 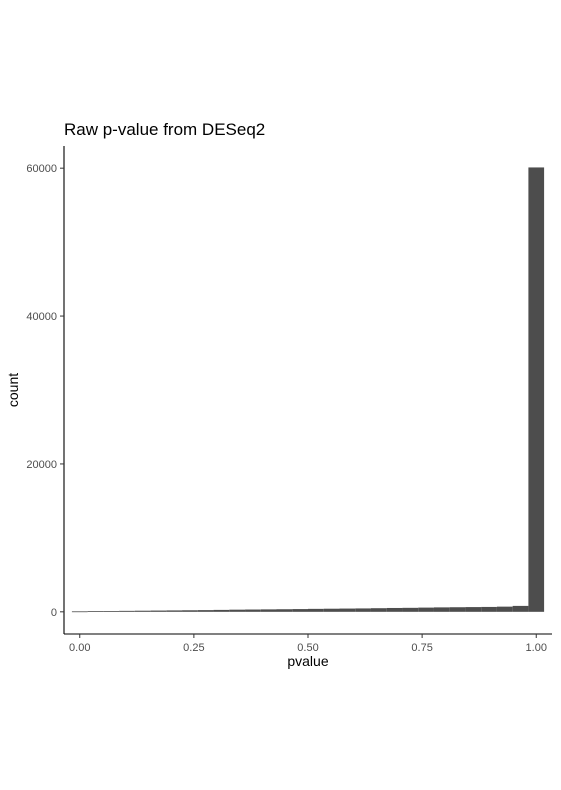 What do you see at coordinates (307, 648) in the screenshot?
I see `x-tick-label-2: 0.50` at bounding box center [307, 648].